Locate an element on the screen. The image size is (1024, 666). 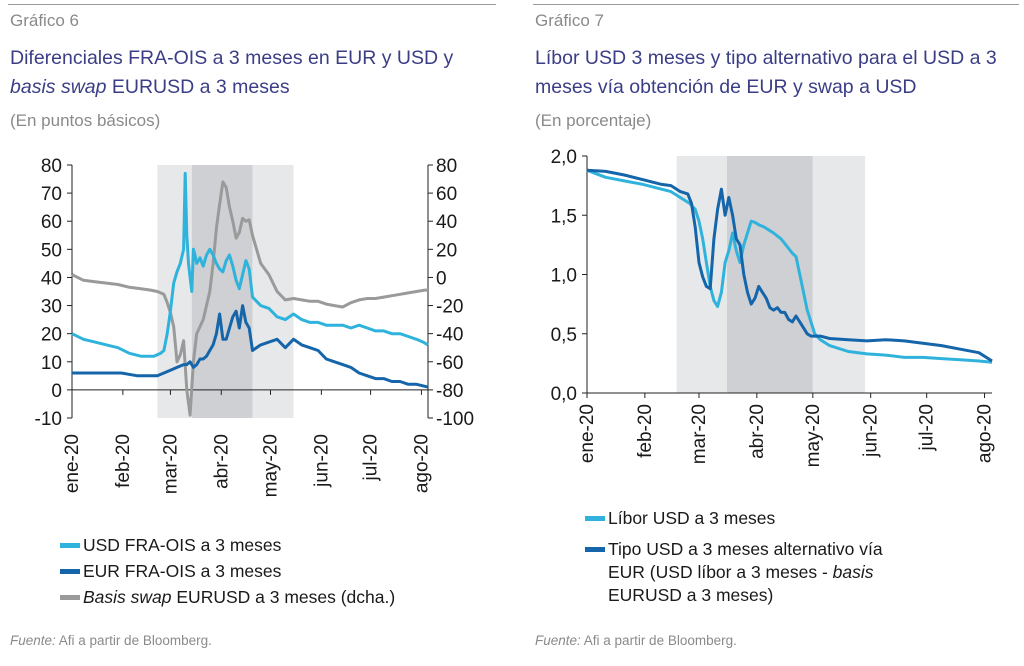
chart-title-rest: EURUSD a 3 meses is located at coordinates (198, 87).